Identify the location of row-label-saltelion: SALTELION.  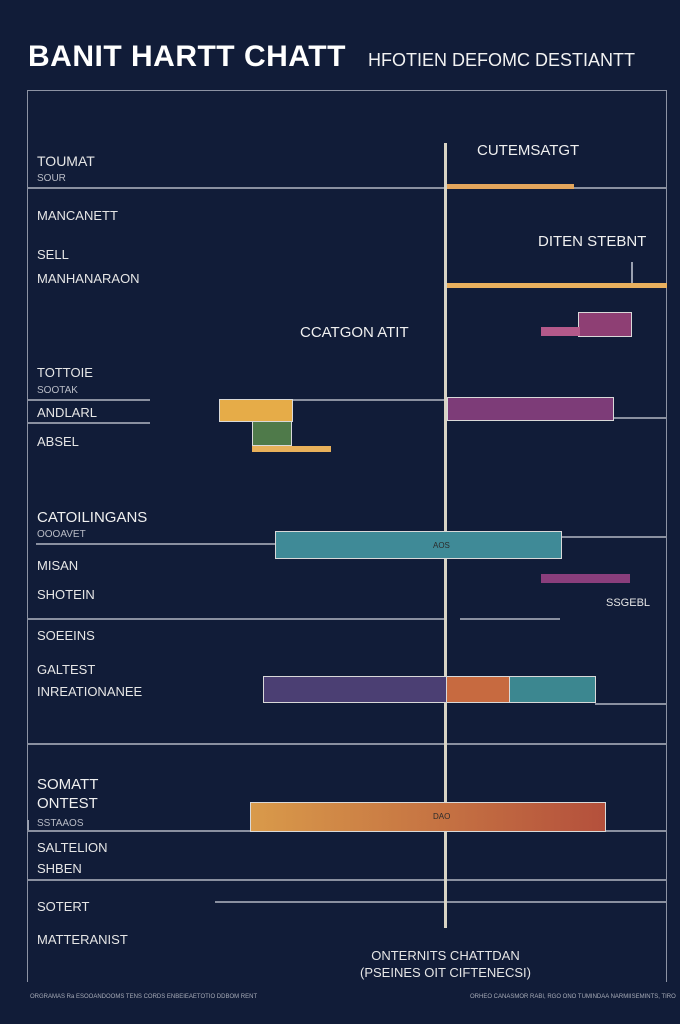
(72, 847).